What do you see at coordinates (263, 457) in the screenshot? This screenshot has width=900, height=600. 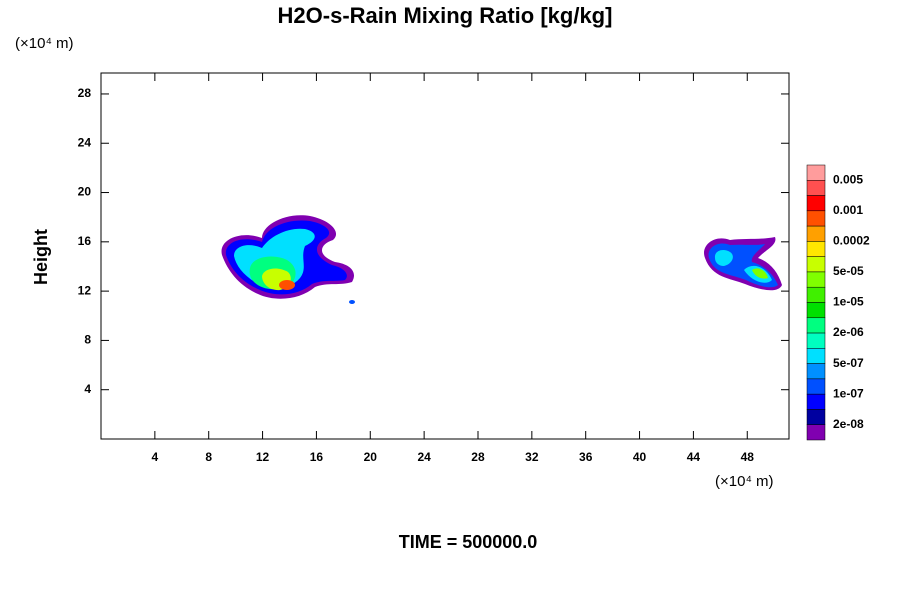 I see `x-tick-label: 12` at bounding box center [263, 457].